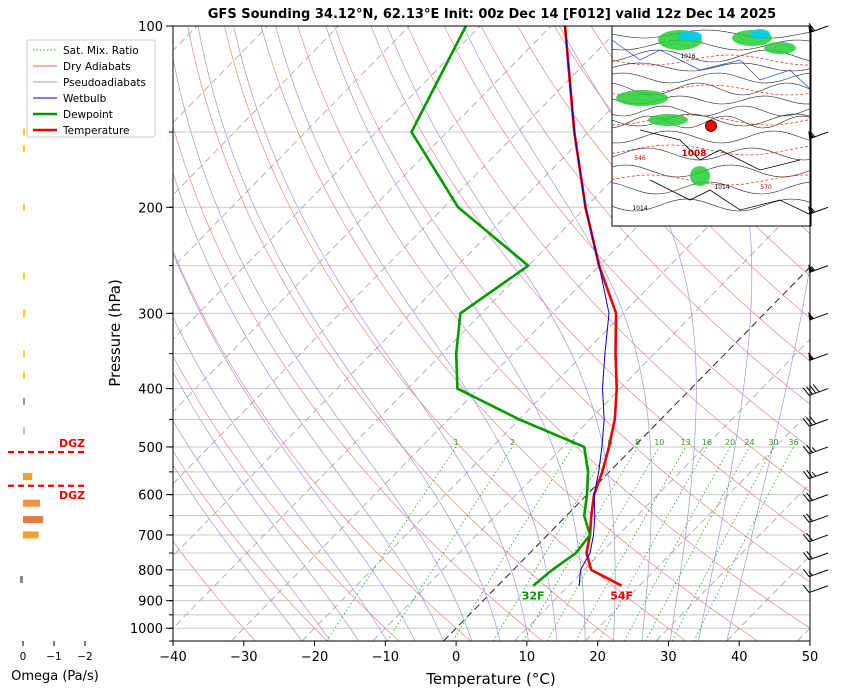 The height and width of the screenshot is (692, 848). What do you see at coordinates (687, 56) in the screenshot?
I see `map-label: 1016` at bounding box center [687, 56].